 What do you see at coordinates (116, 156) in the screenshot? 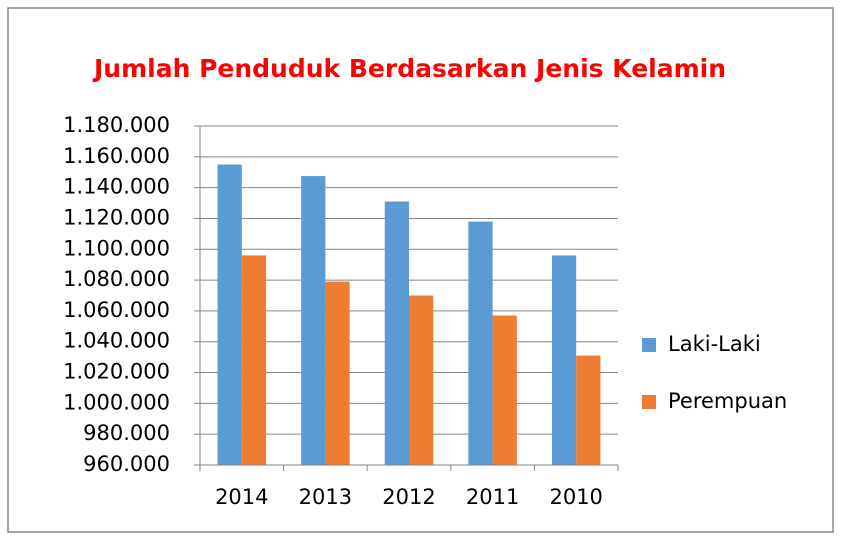
I see `y-tick-label: 1.160.000` at bounding box center [116, 156].